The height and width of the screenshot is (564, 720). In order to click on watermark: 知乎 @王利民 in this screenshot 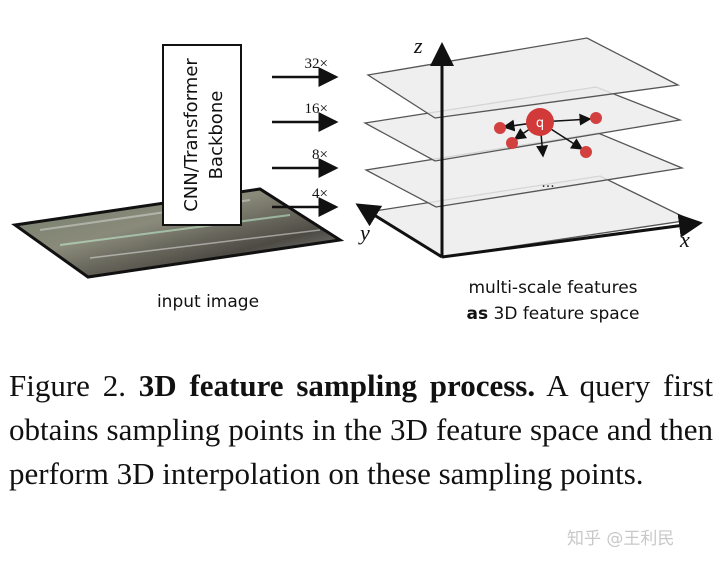, I will do `click(621, 539)`.